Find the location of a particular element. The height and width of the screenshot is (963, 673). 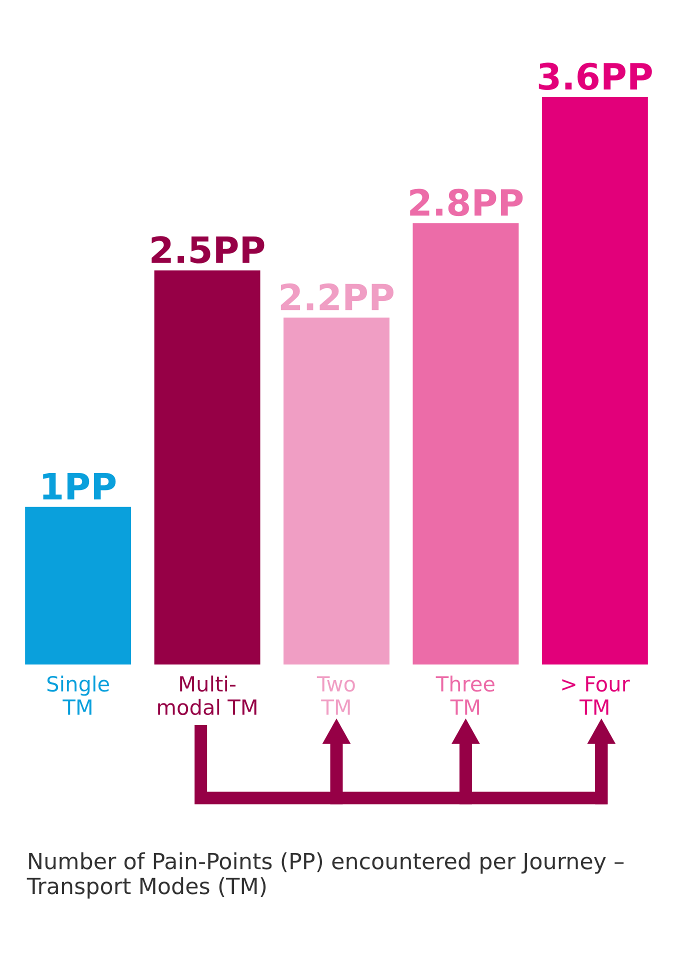

x-tick-label: Two TM is located at coordinates (335, 695).